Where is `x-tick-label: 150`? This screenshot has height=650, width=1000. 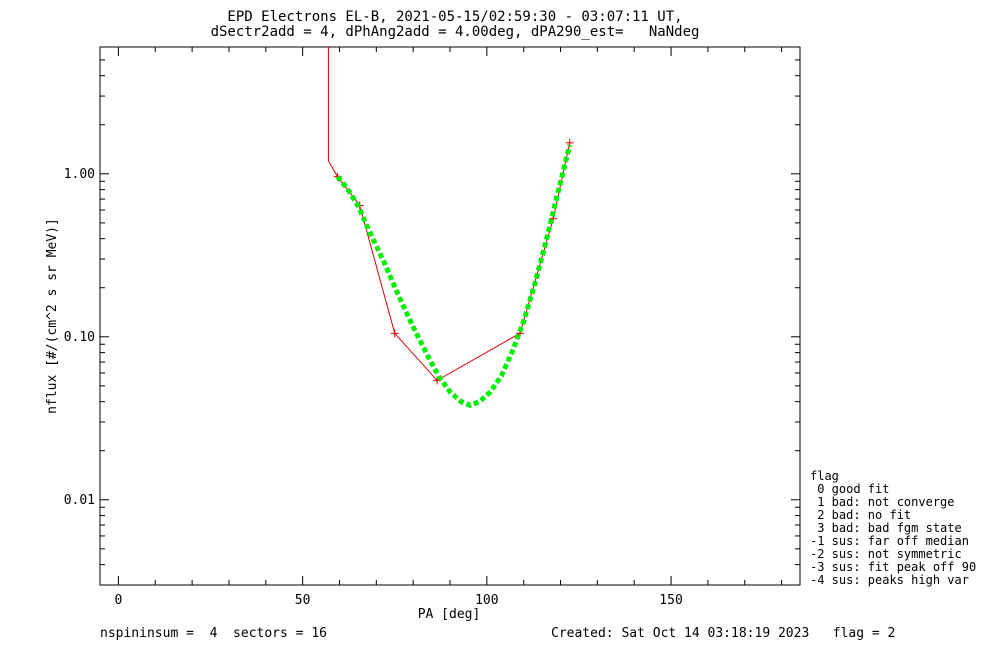
x-tick-label: 150 is located at coordinates (670, 600).